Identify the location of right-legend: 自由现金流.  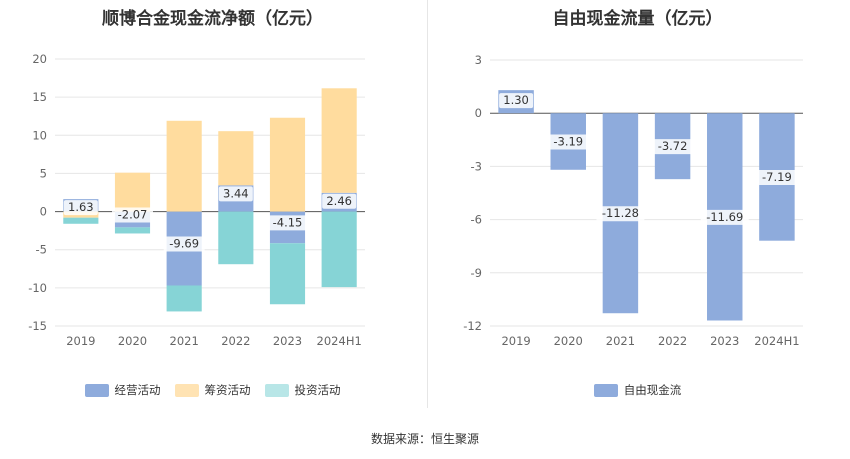
(637, 390).